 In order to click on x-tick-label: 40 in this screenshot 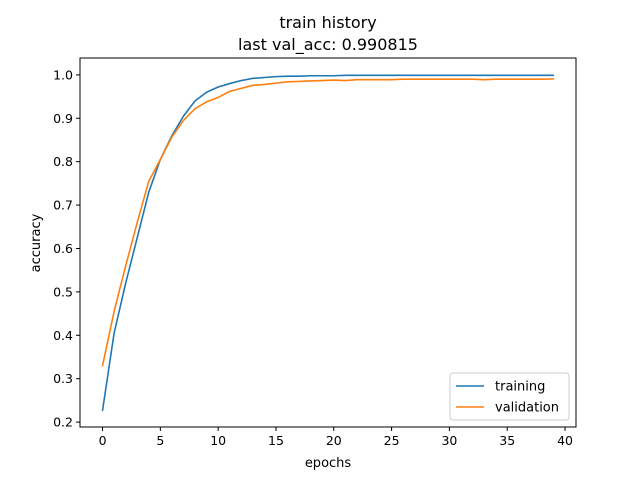, I will do `click(565, 440)`.